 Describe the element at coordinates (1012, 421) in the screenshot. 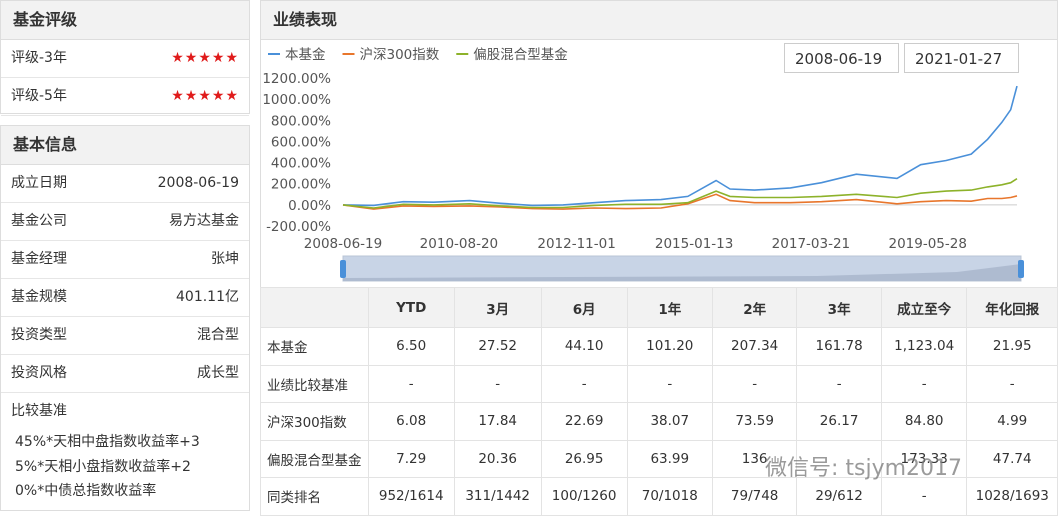

I see `table-cell: 4.99` at that location.